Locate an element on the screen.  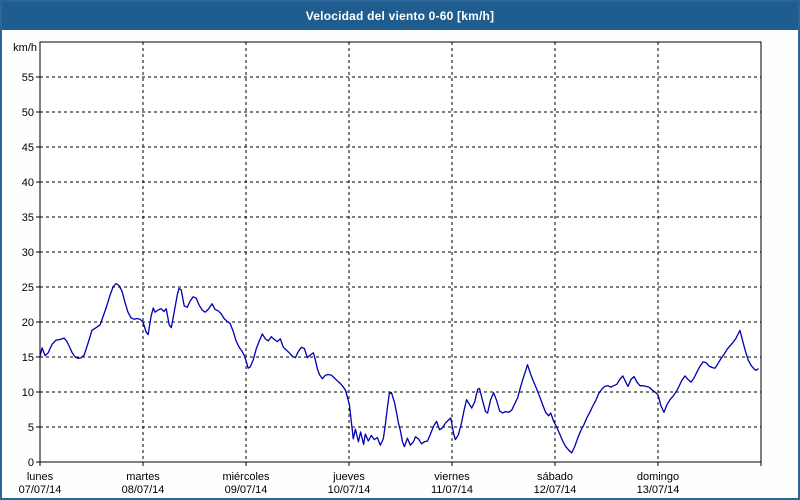
x-date-label: 07/07/14 is located at coordinates (40, 490).